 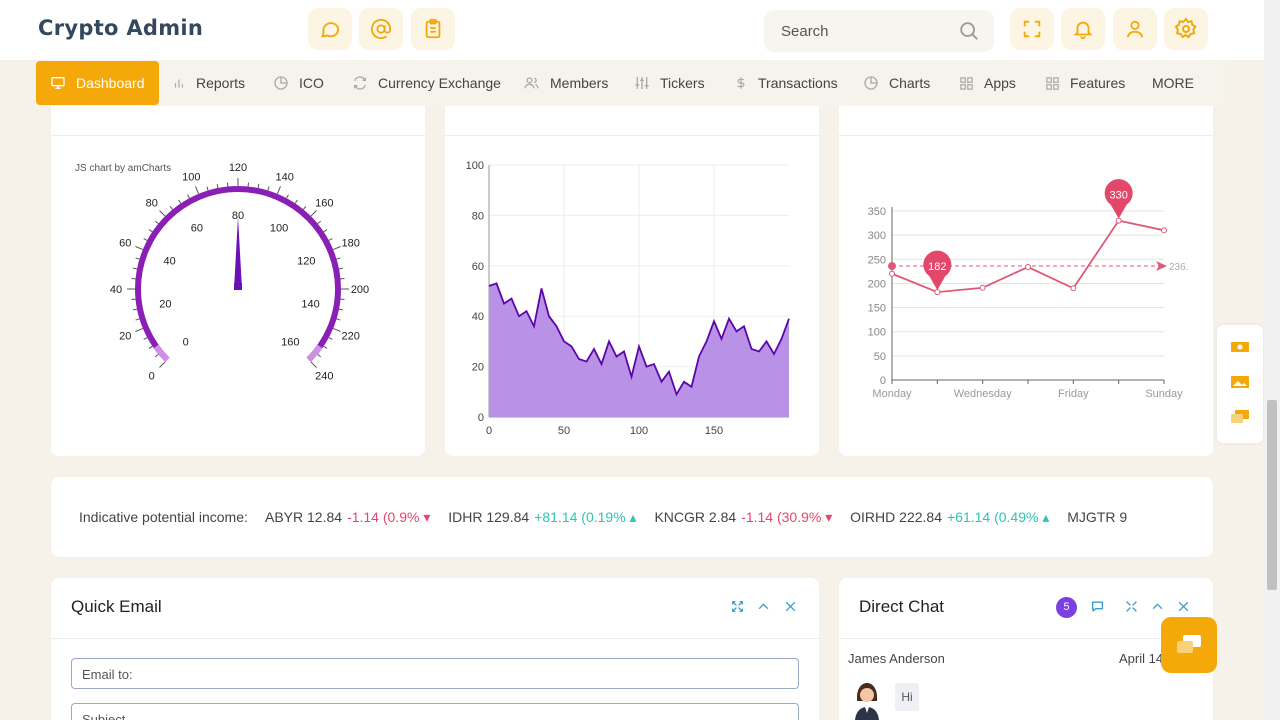 I want to click on nav-ico: ICO, so click(x=298, y=83).